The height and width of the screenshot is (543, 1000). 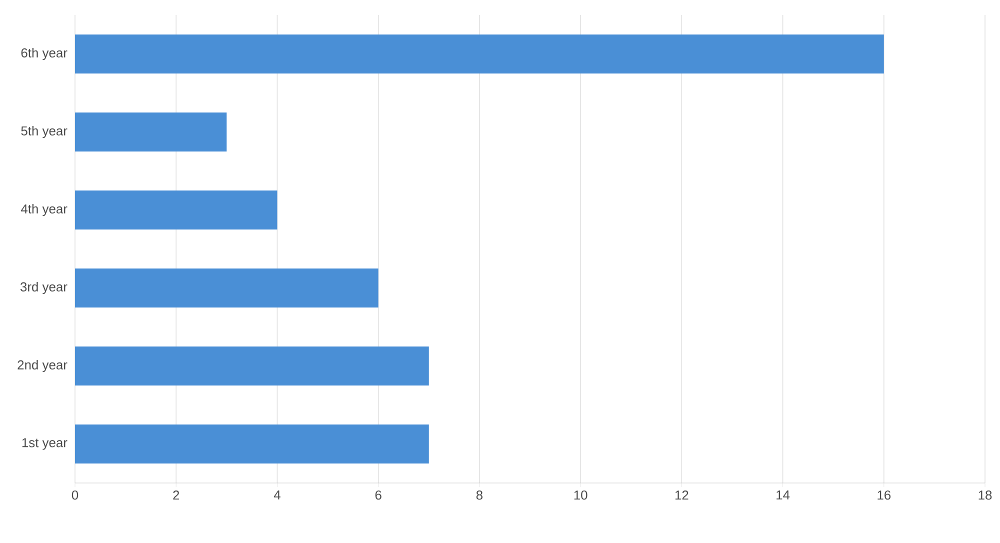 What do you see at coordinates (479, 495) in the screenshot?
I see `x-tick-label: 8` at bounding box center [479, 495].